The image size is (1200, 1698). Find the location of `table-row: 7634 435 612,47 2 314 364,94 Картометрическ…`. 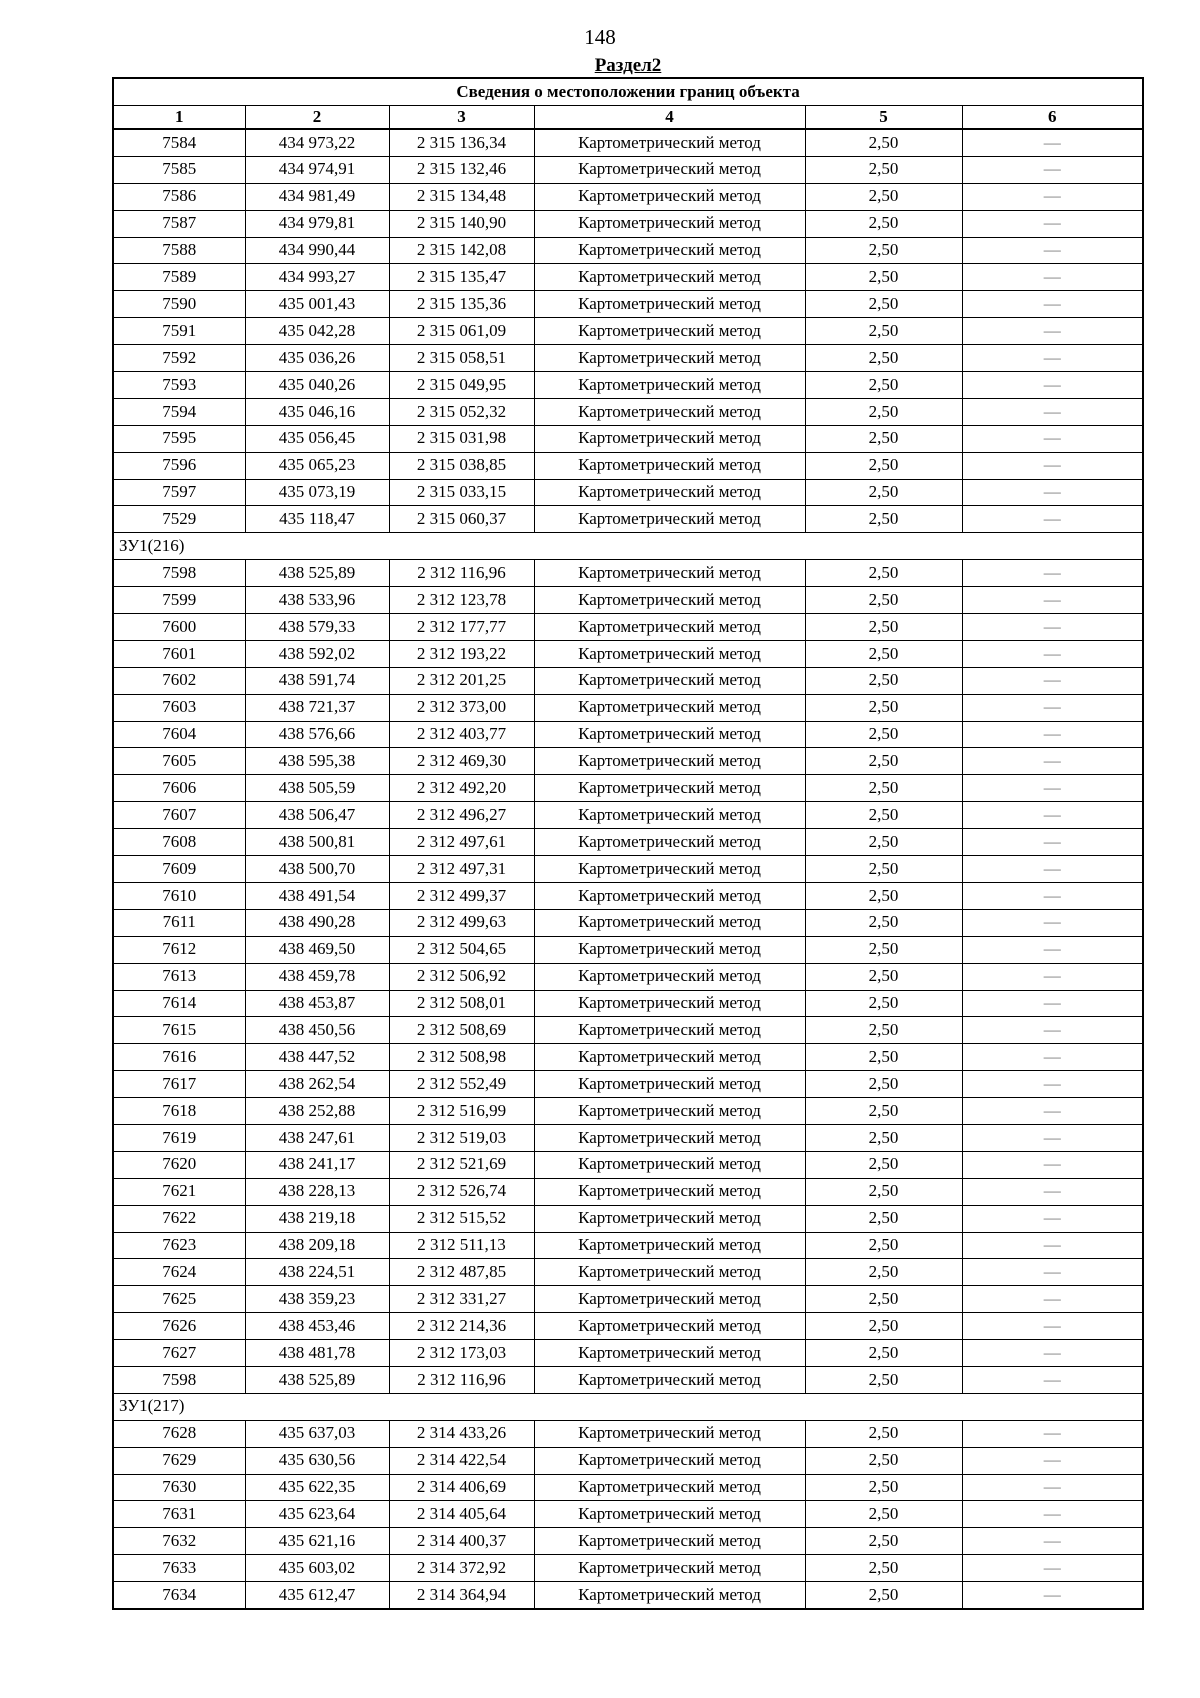

table-row: 7634 435 612,47 2 314 364,94 Картометрическ… is located at coordinates (628, 1595).